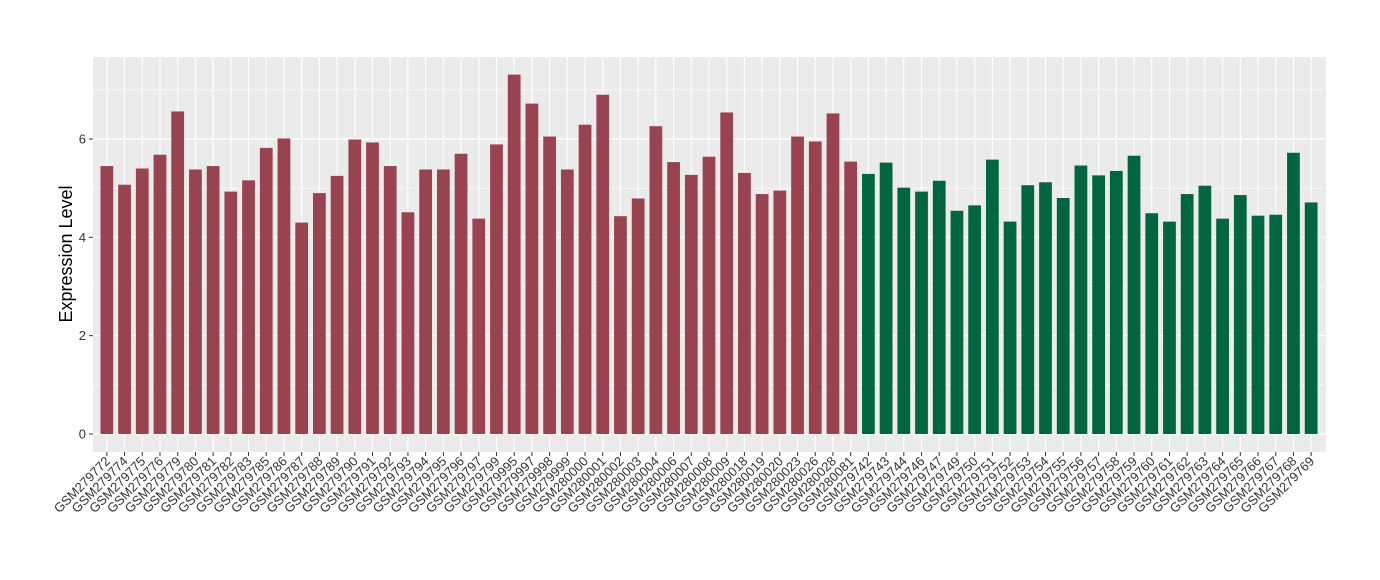  Describe the element at coordinates (1063, 316) in the screenshot. I see `bar-GSM279755` at that location.